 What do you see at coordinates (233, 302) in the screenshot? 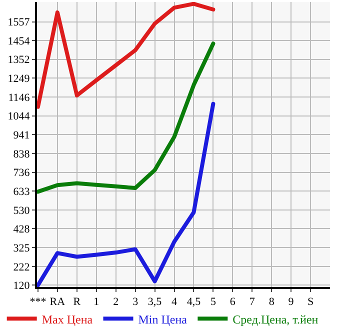
I see `x-tick-label: 6` at bounding box center [233, 302].